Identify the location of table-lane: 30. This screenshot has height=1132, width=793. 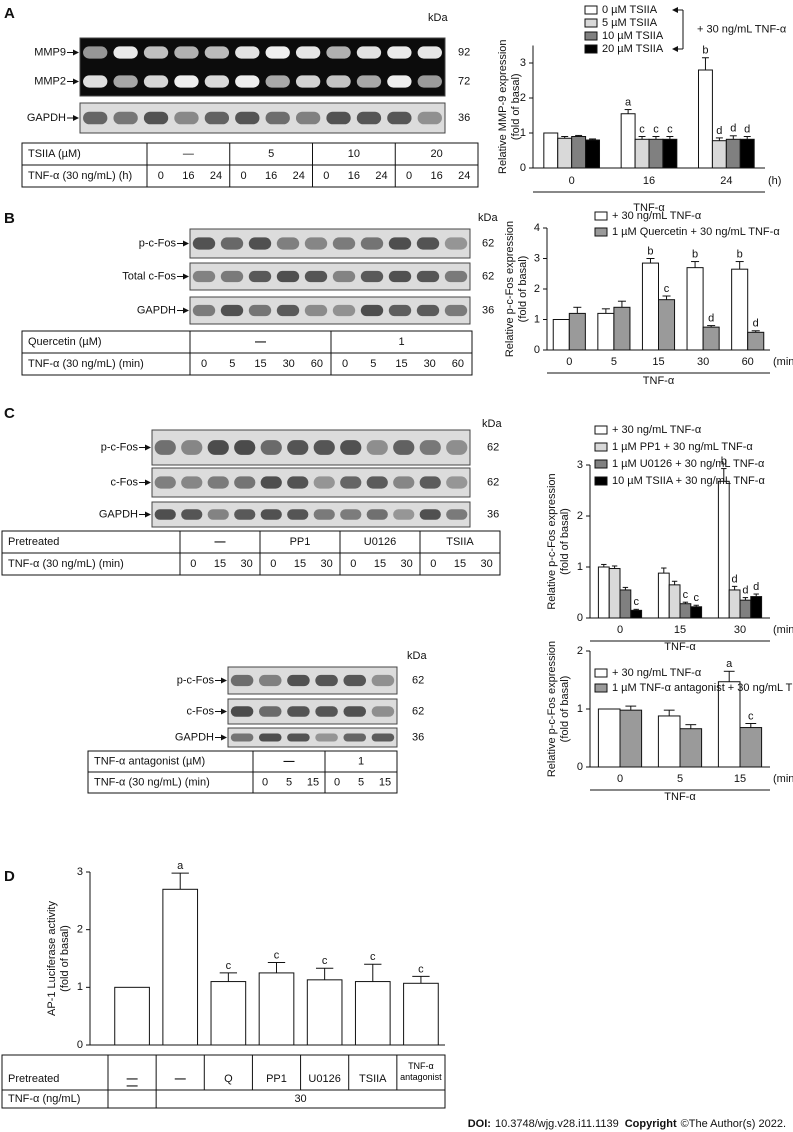
(289, 364).